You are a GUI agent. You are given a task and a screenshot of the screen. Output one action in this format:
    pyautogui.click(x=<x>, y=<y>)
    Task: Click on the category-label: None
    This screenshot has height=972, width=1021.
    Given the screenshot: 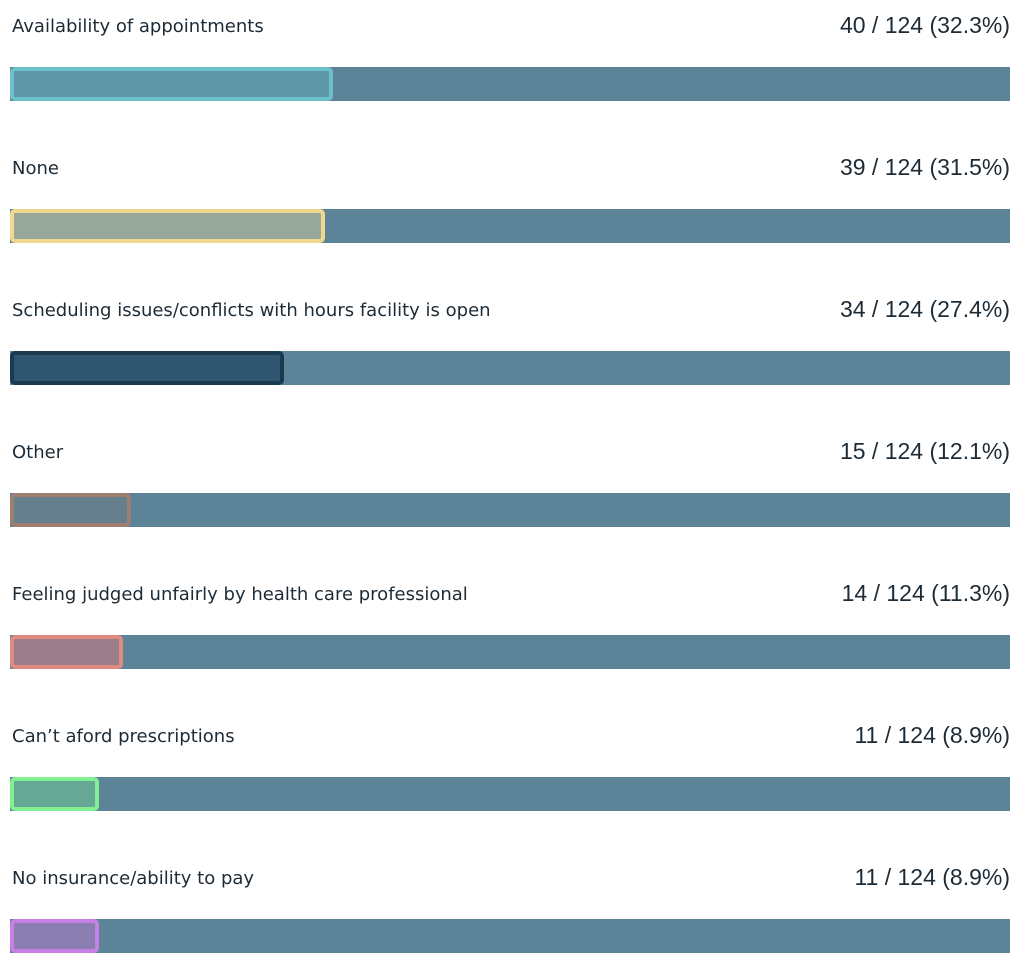 What is the action you would take?
    pyautogui.click(x=35, y=168)
    